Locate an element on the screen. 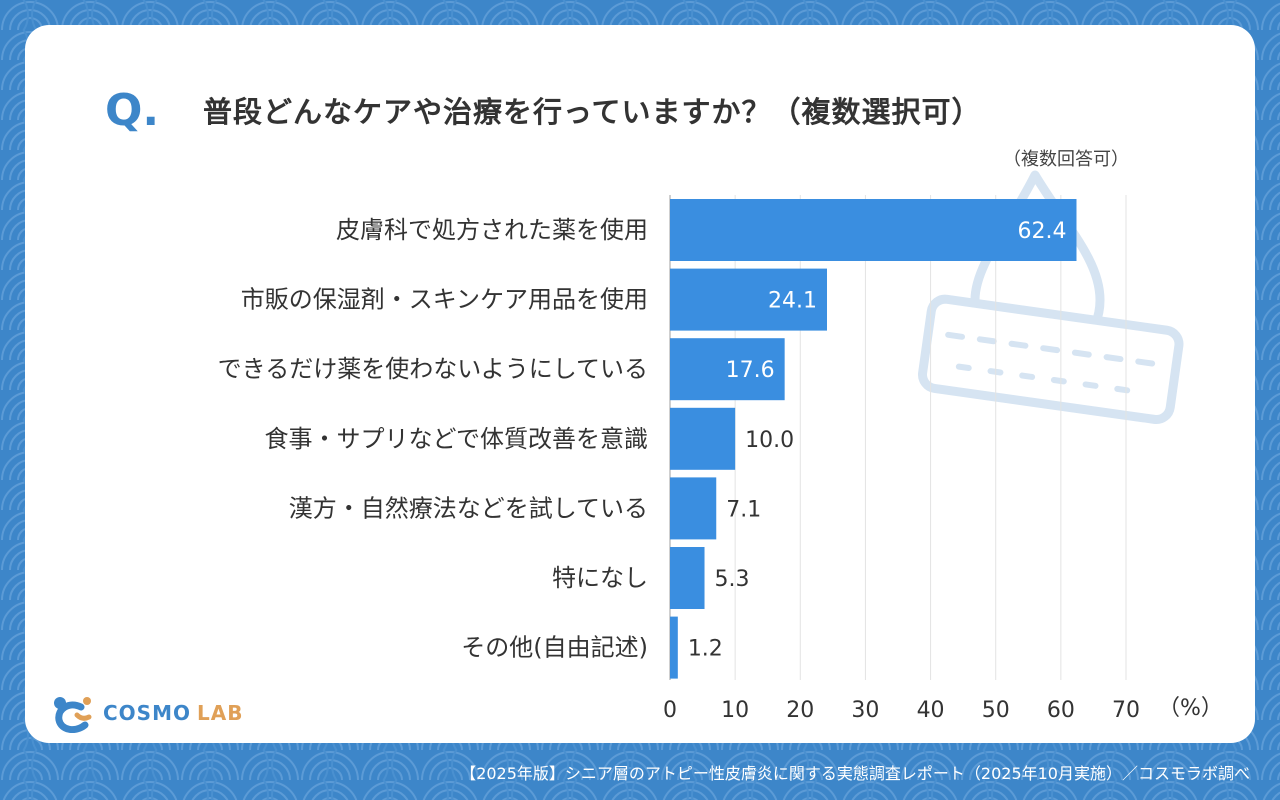 This screenshot has width=1280, height=800. cosmo-lab-logo-mark-icon is located at coordinates (73, 715).